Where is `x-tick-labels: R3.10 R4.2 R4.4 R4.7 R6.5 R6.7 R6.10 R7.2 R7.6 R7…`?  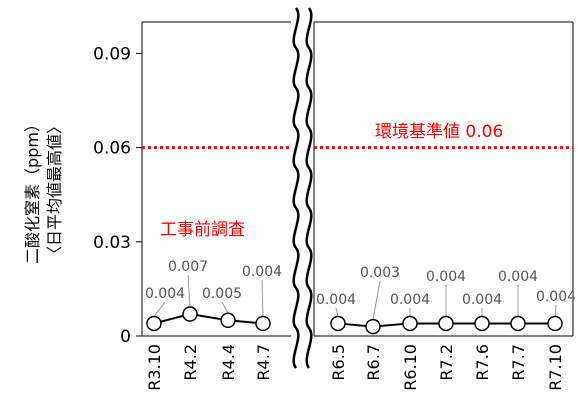 x-tick-labels: R3.10 R4.2 R4.4 R4.7 R6.5 R6.7 R6.10 R7.2 R7.6 R7… is located at coordinates (355, 367).